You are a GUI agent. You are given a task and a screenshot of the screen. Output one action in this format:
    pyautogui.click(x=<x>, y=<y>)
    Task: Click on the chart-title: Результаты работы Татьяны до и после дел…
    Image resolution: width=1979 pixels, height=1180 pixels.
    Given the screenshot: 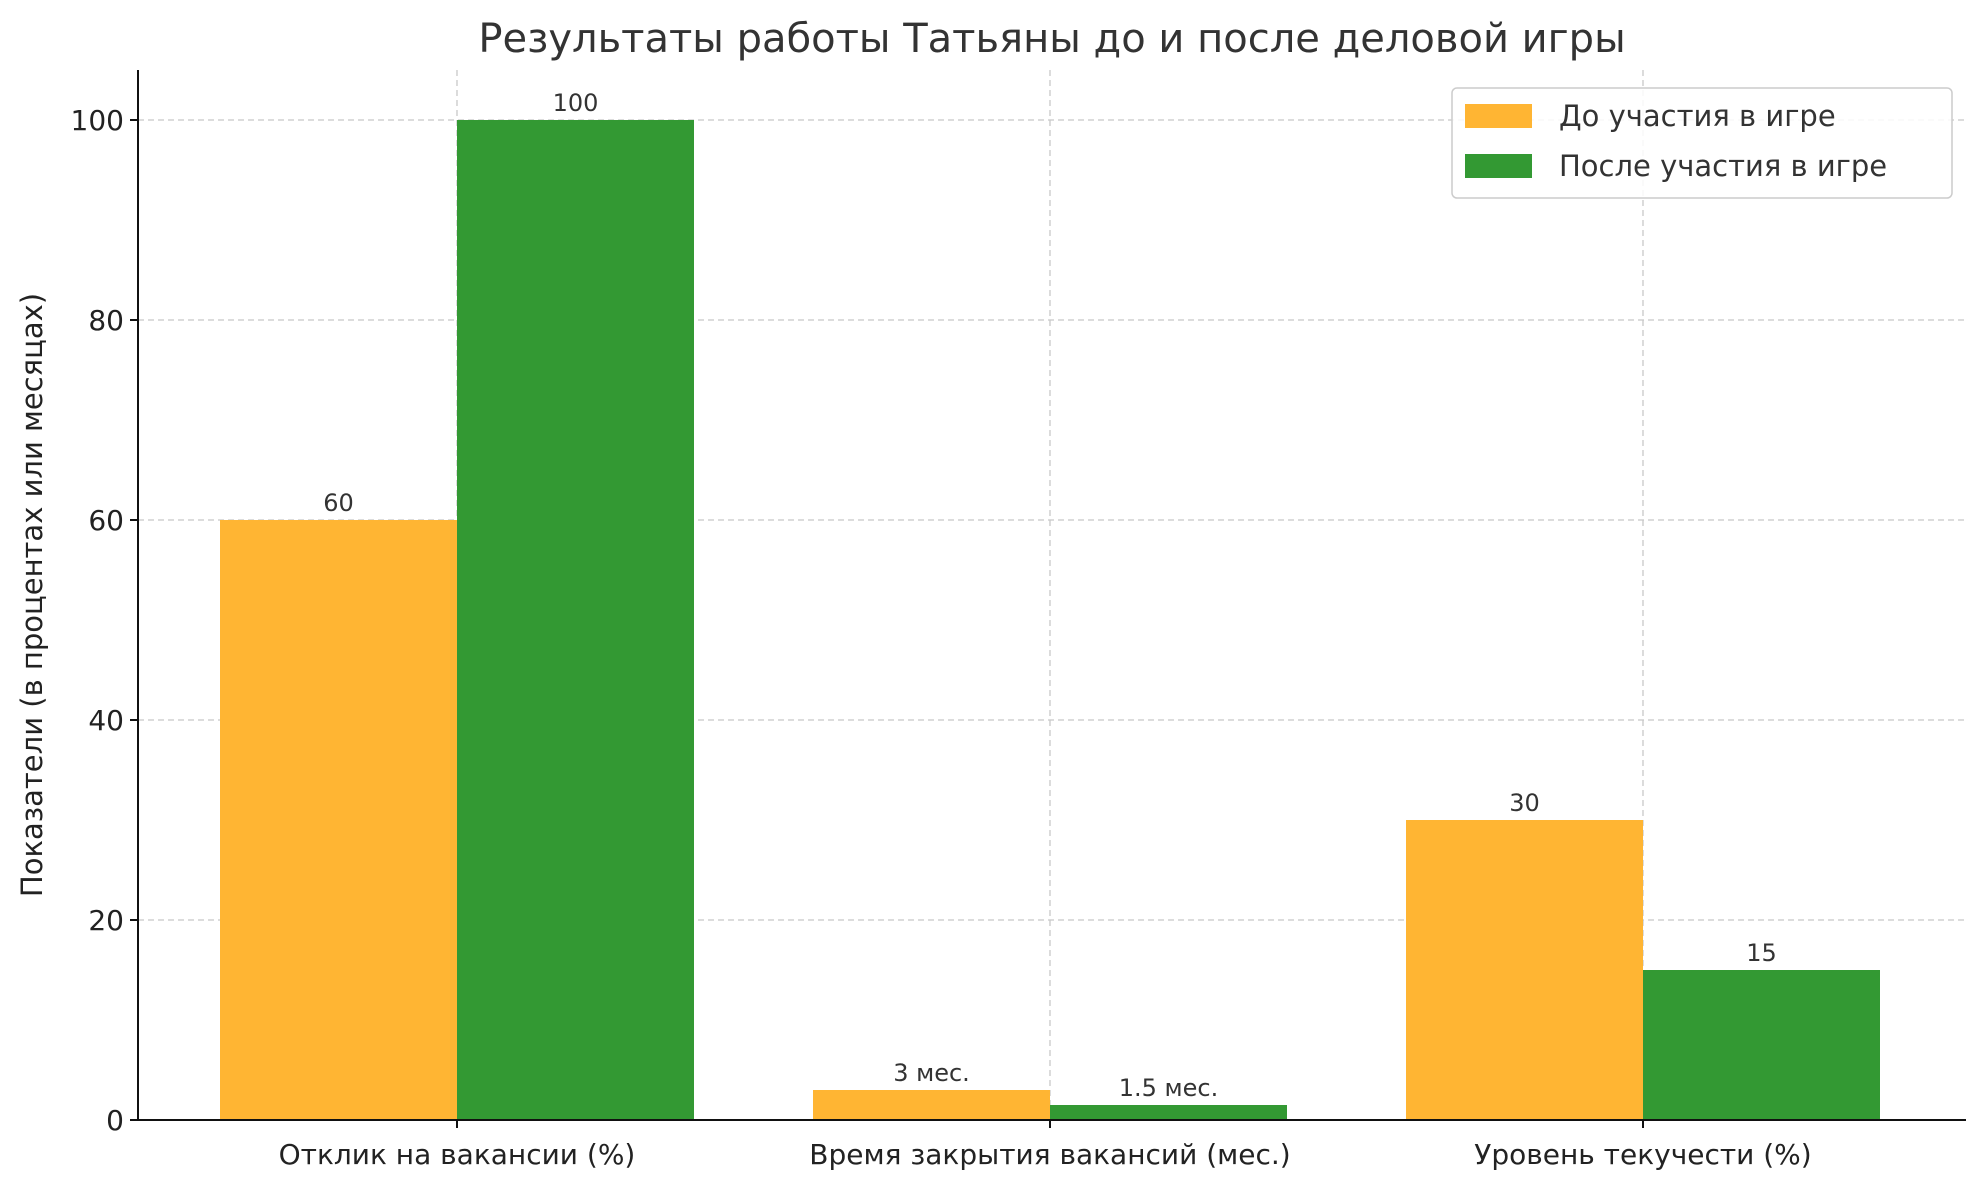 What is the action you would take?
    pyautogui.click(x=1051, y=39)
    